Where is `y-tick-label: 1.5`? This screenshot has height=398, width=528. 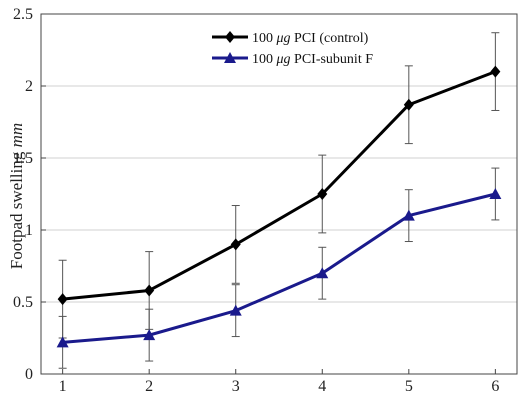 y-tick-label: 1.5 is located at coordinates (23, 158).